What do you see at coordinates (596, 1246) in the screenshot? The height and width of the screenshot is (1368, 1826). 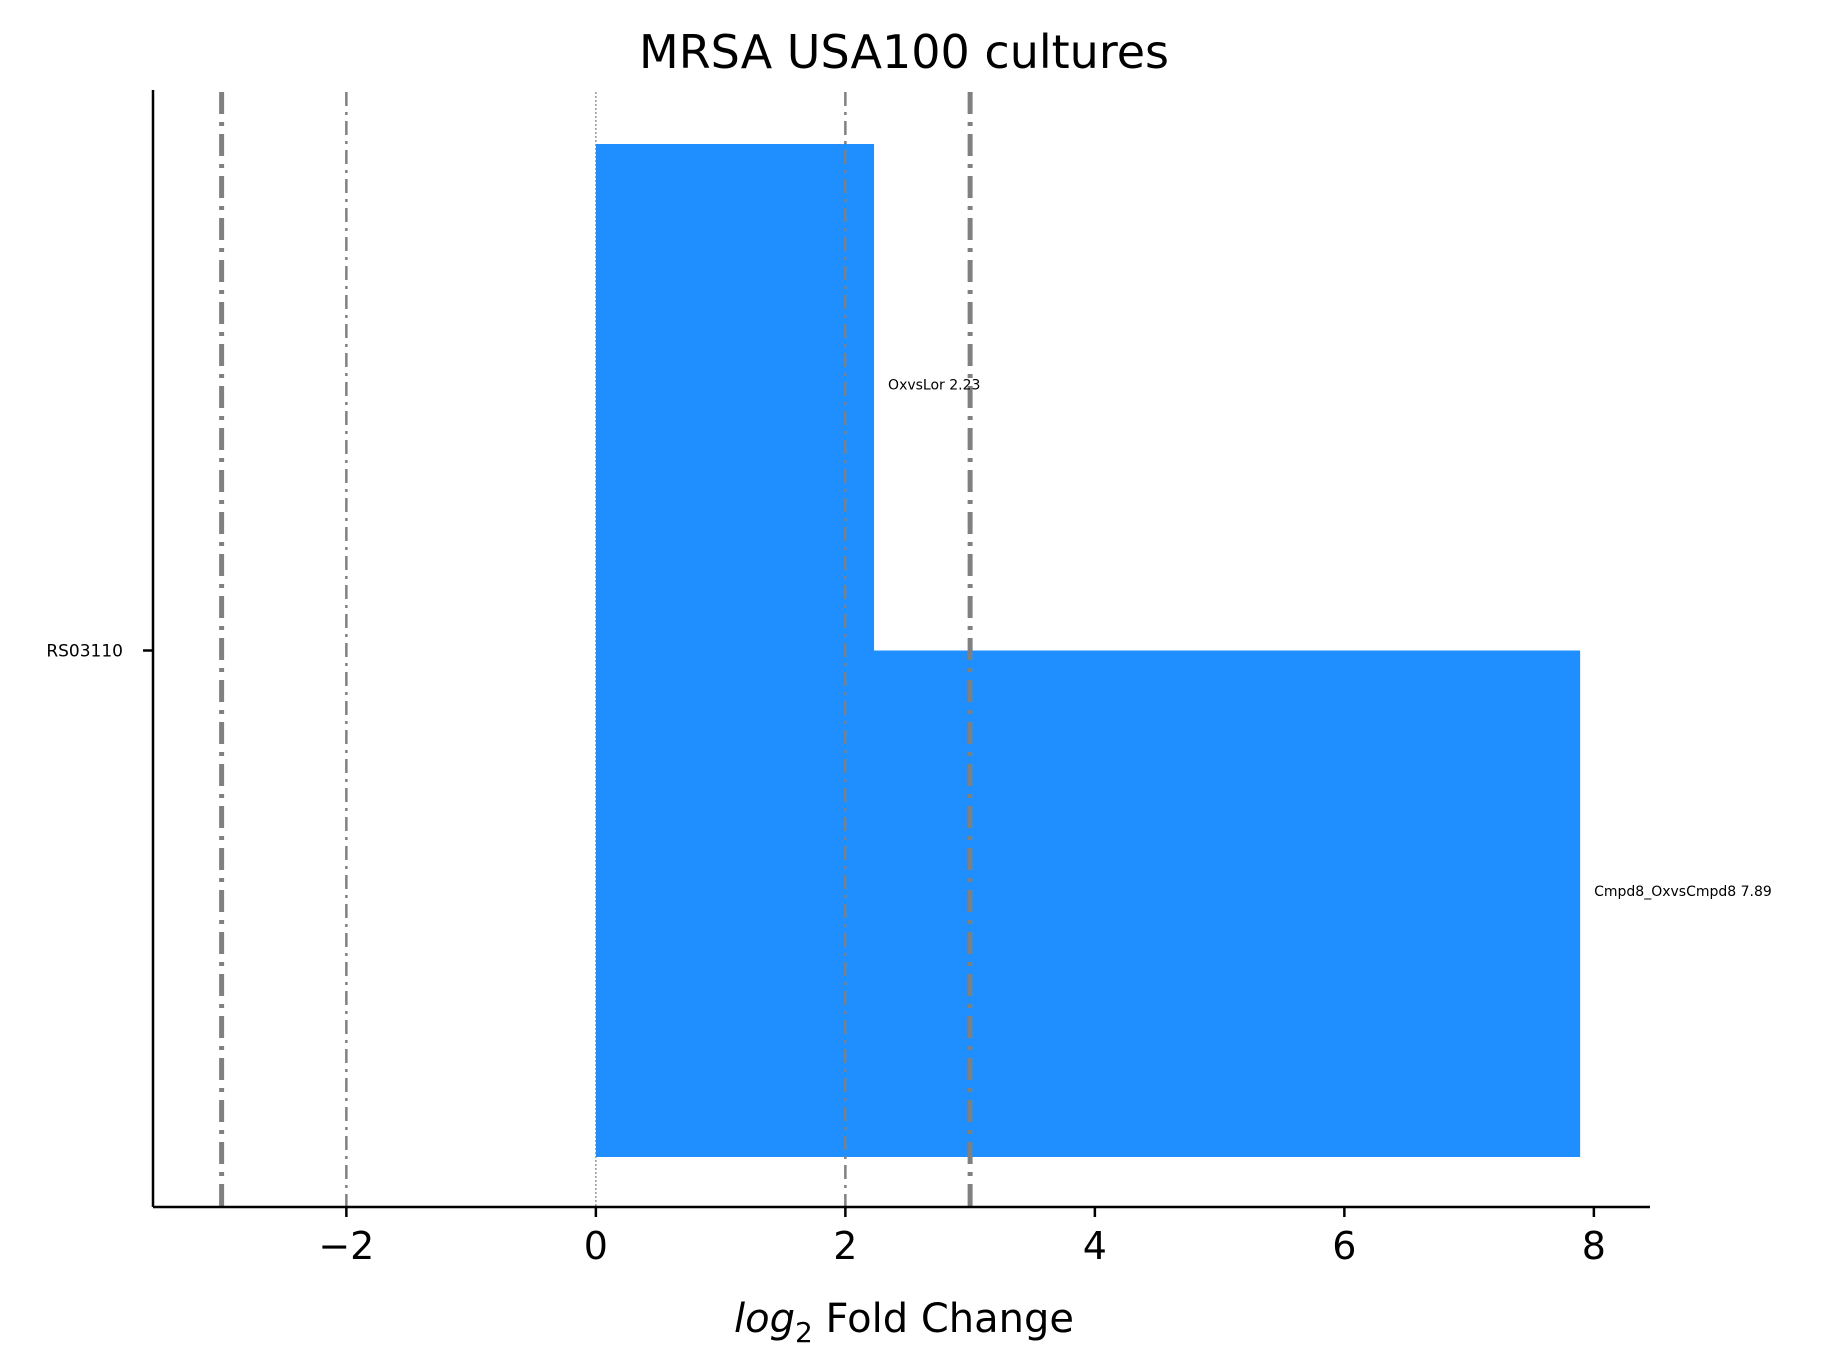 I see `x-tick-label-1: 0` at bounding box center [596, 1246].